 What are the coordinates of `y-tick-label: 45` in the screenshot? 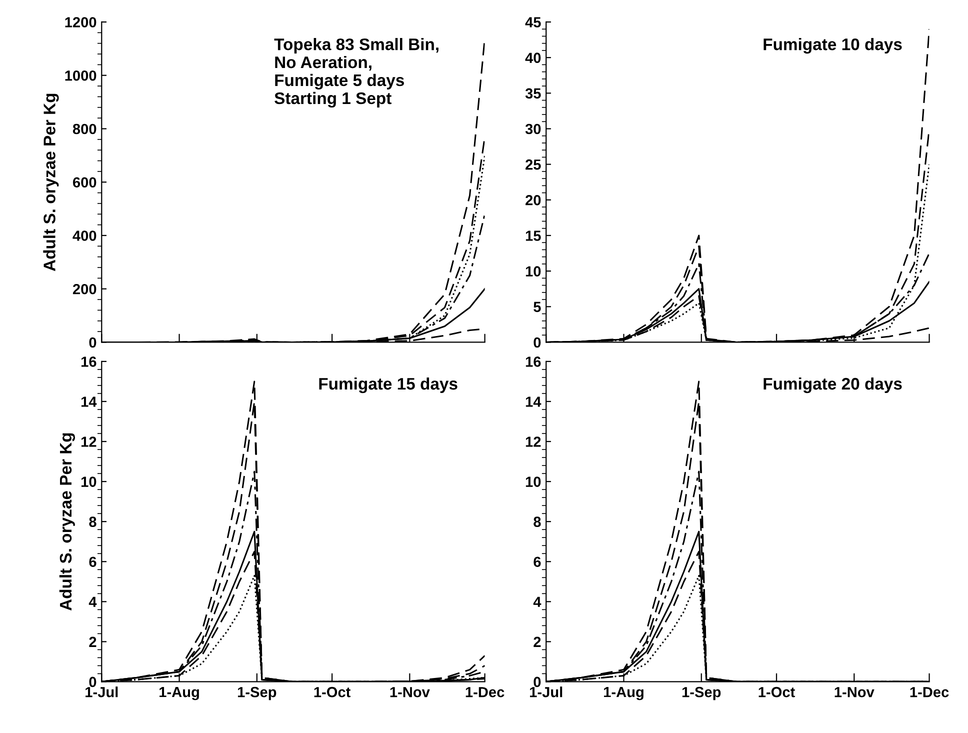 It's located at (533, 22).